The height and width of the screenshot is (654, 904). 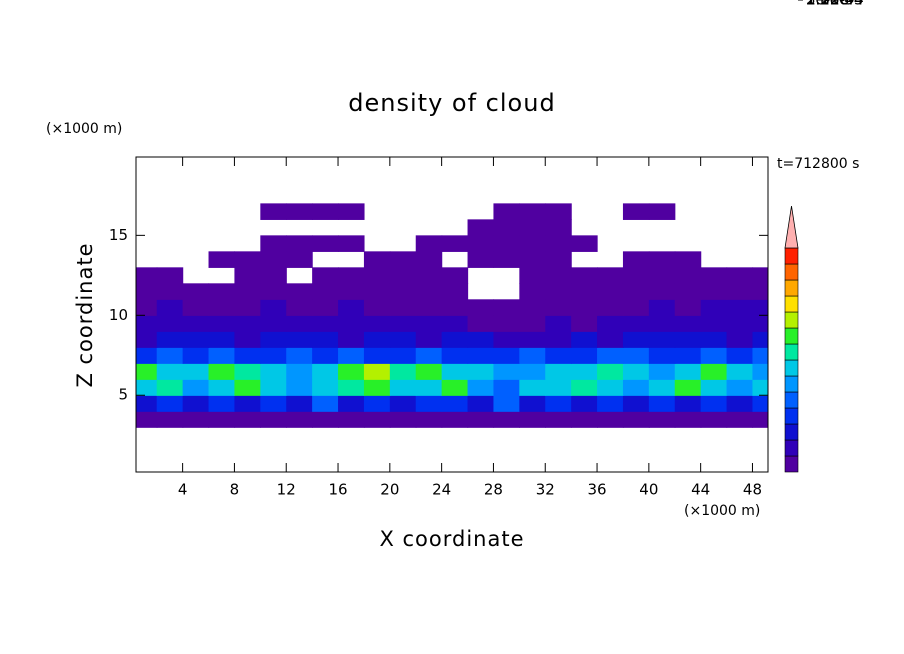 What do you see at coordinates (648, 490) in the screenshot?
I see `x-tick-label: 40` at bounding box center [648, 490].